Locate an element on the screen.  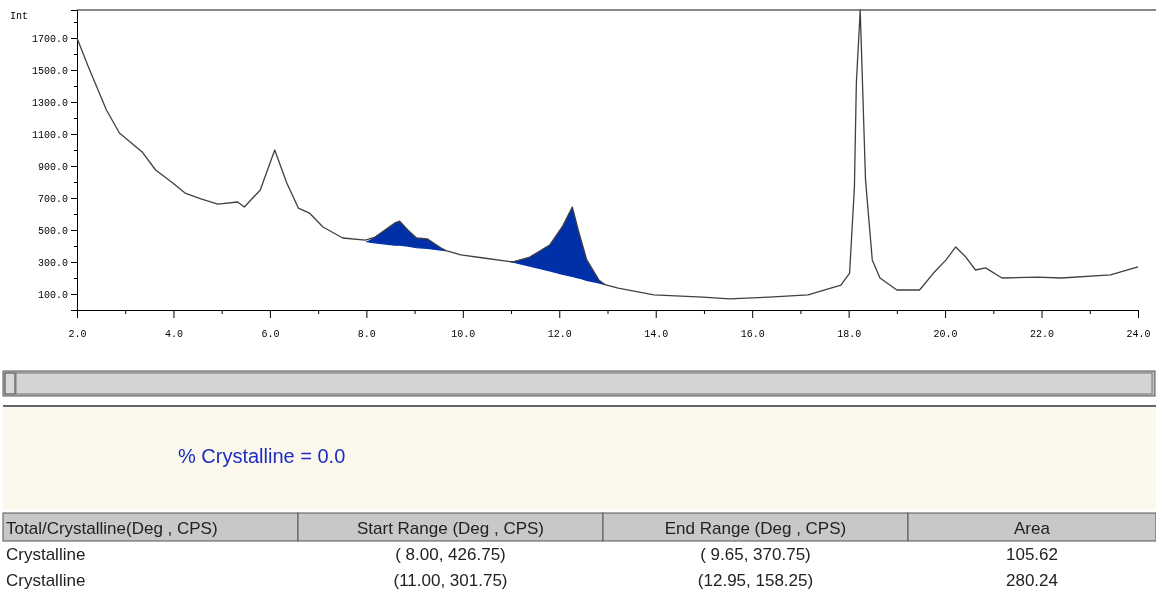
y-axis-title: Int is located at coordinates (19, 16).